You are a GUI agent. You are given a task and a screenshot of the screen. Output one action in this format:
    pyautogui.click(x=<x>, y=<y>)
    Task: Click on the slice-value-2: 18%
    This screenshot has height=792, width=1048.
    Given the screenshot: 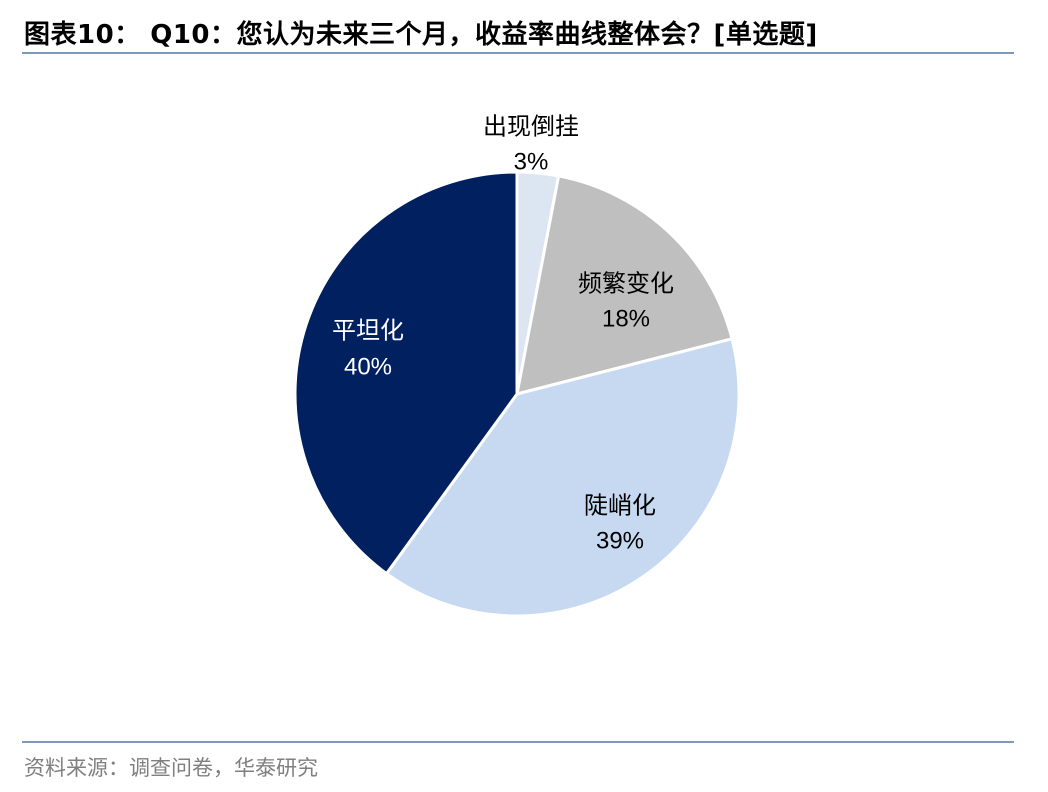 What is the action you would take?
    pyautogui.click(x=626, y=318)
    